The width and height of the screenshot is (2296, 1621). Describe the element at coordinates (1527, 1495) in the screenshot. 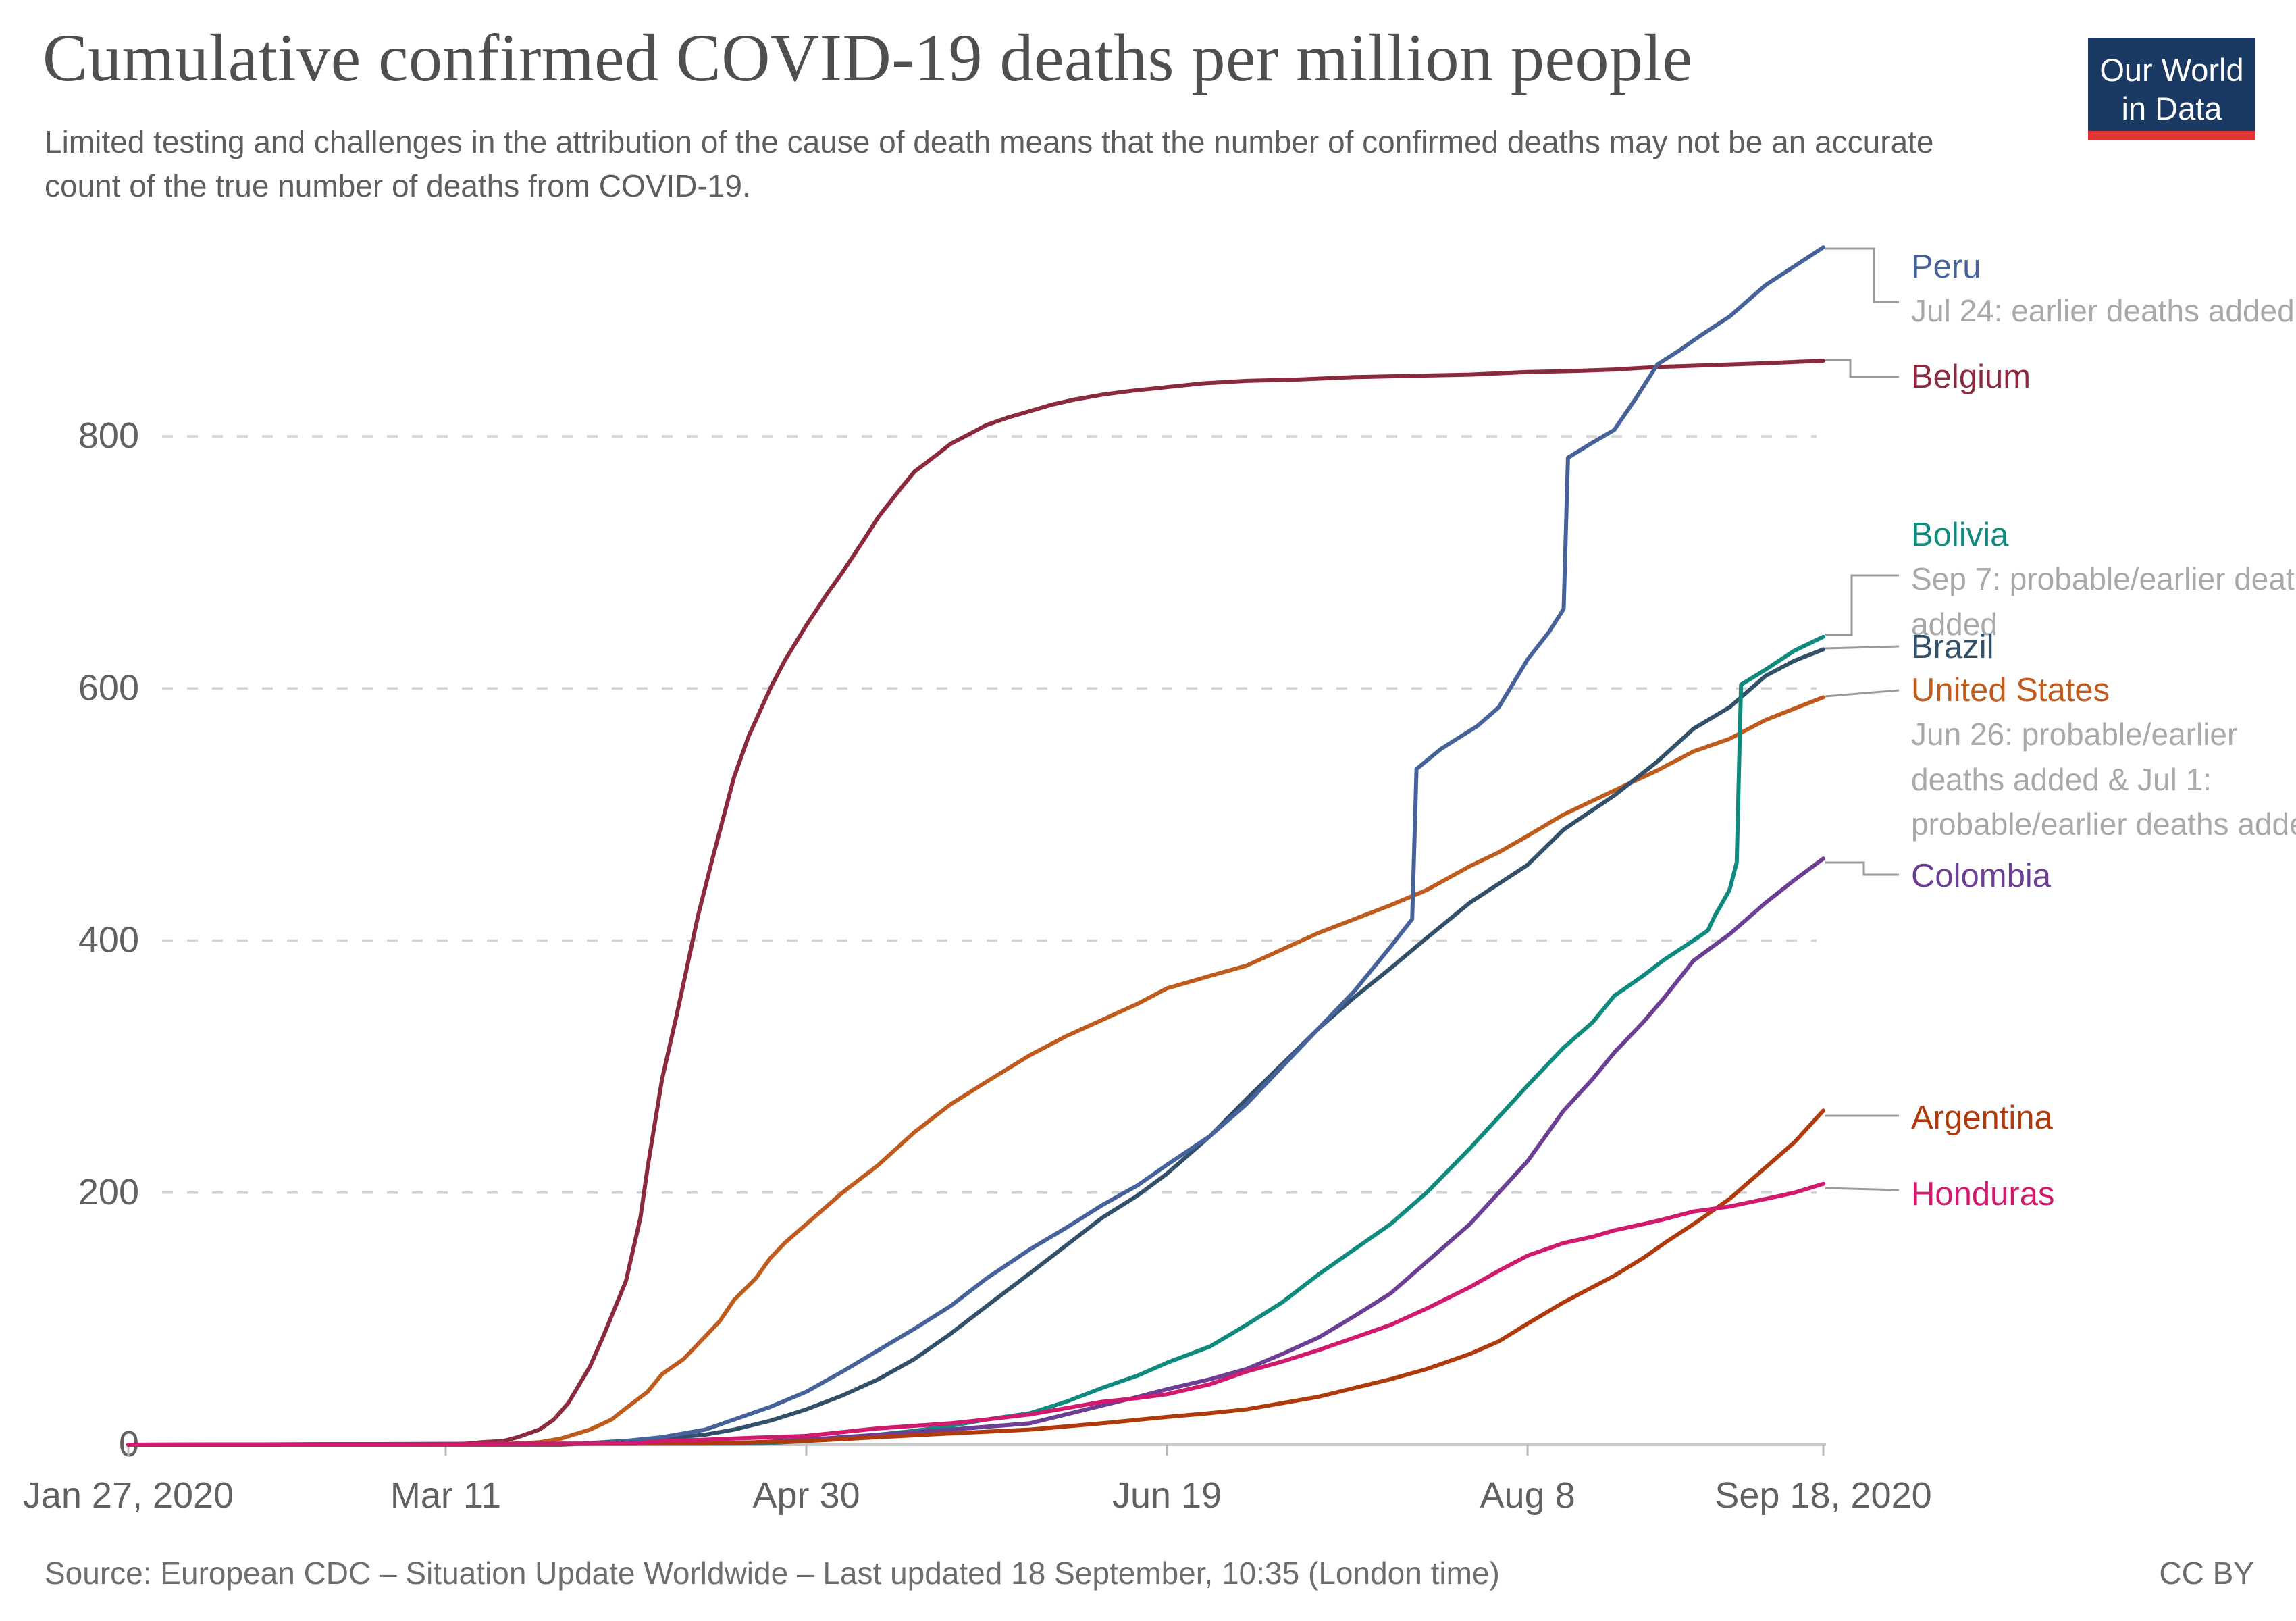

I see `x-tick-label-Aug 8: Aug 8` at that location.